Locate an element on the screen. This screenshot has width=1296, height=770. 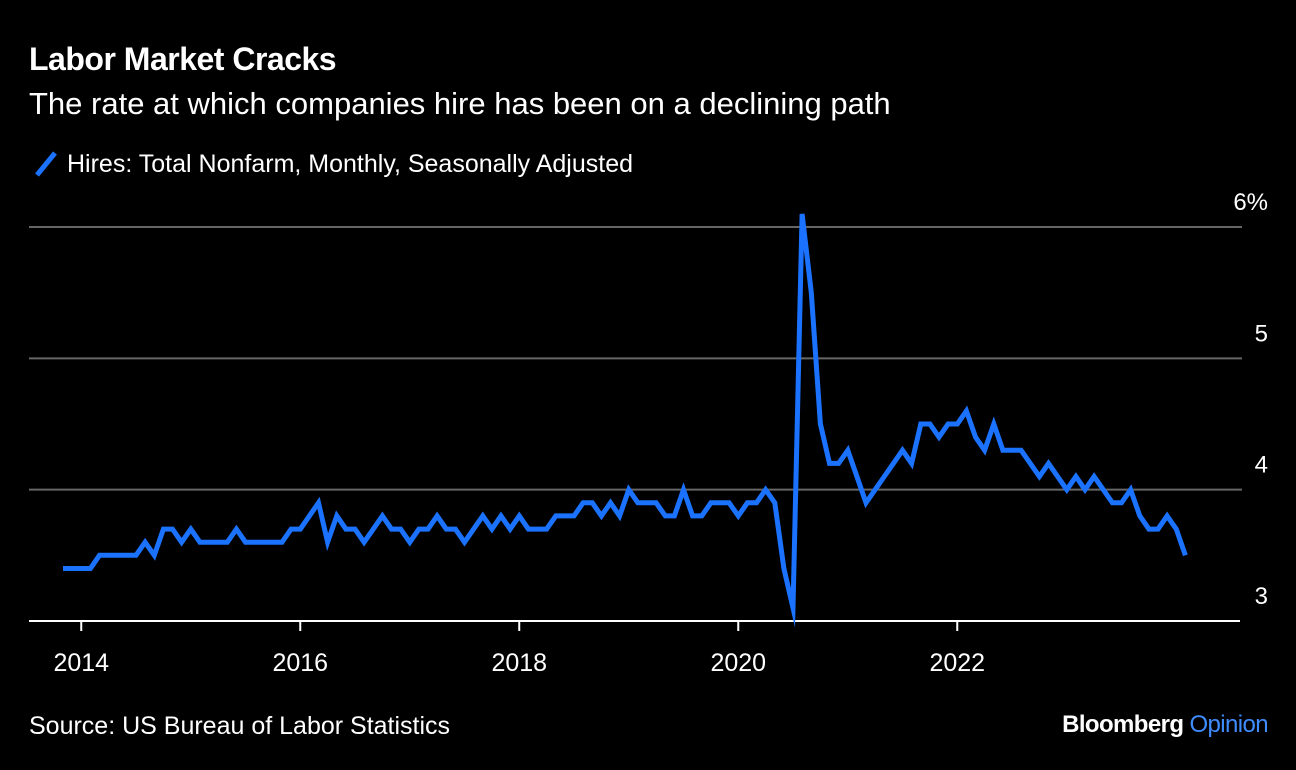
y-tick-label: 3 is located at coordinates (1261, 596).